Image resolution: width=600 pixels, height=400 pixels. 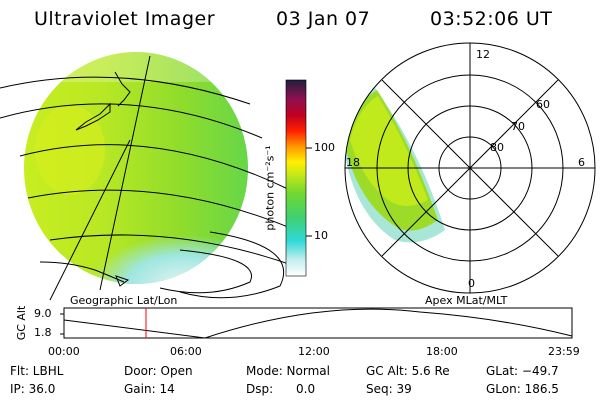 What do you see at coordinates (43, 313) in the screenshot?
I see `altitude-tick-9: 9.0` at bounding box center [43, 313].